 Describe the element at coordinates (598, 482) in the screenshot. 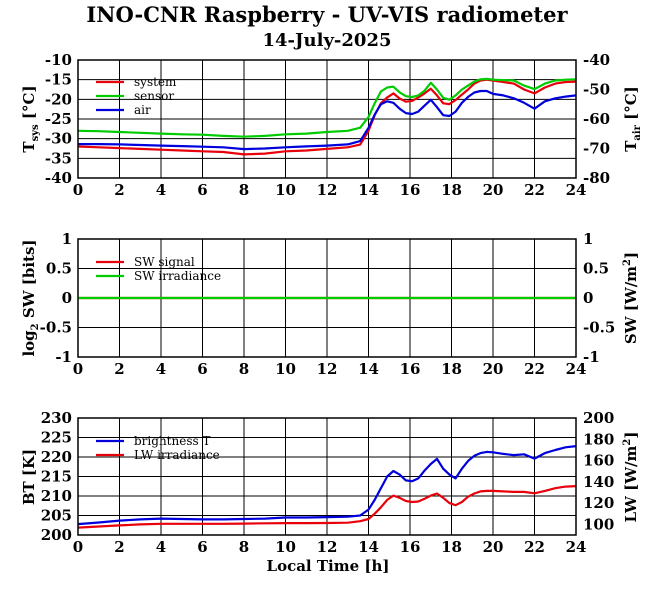

I see `y-right-tick-label: 140` at that location.